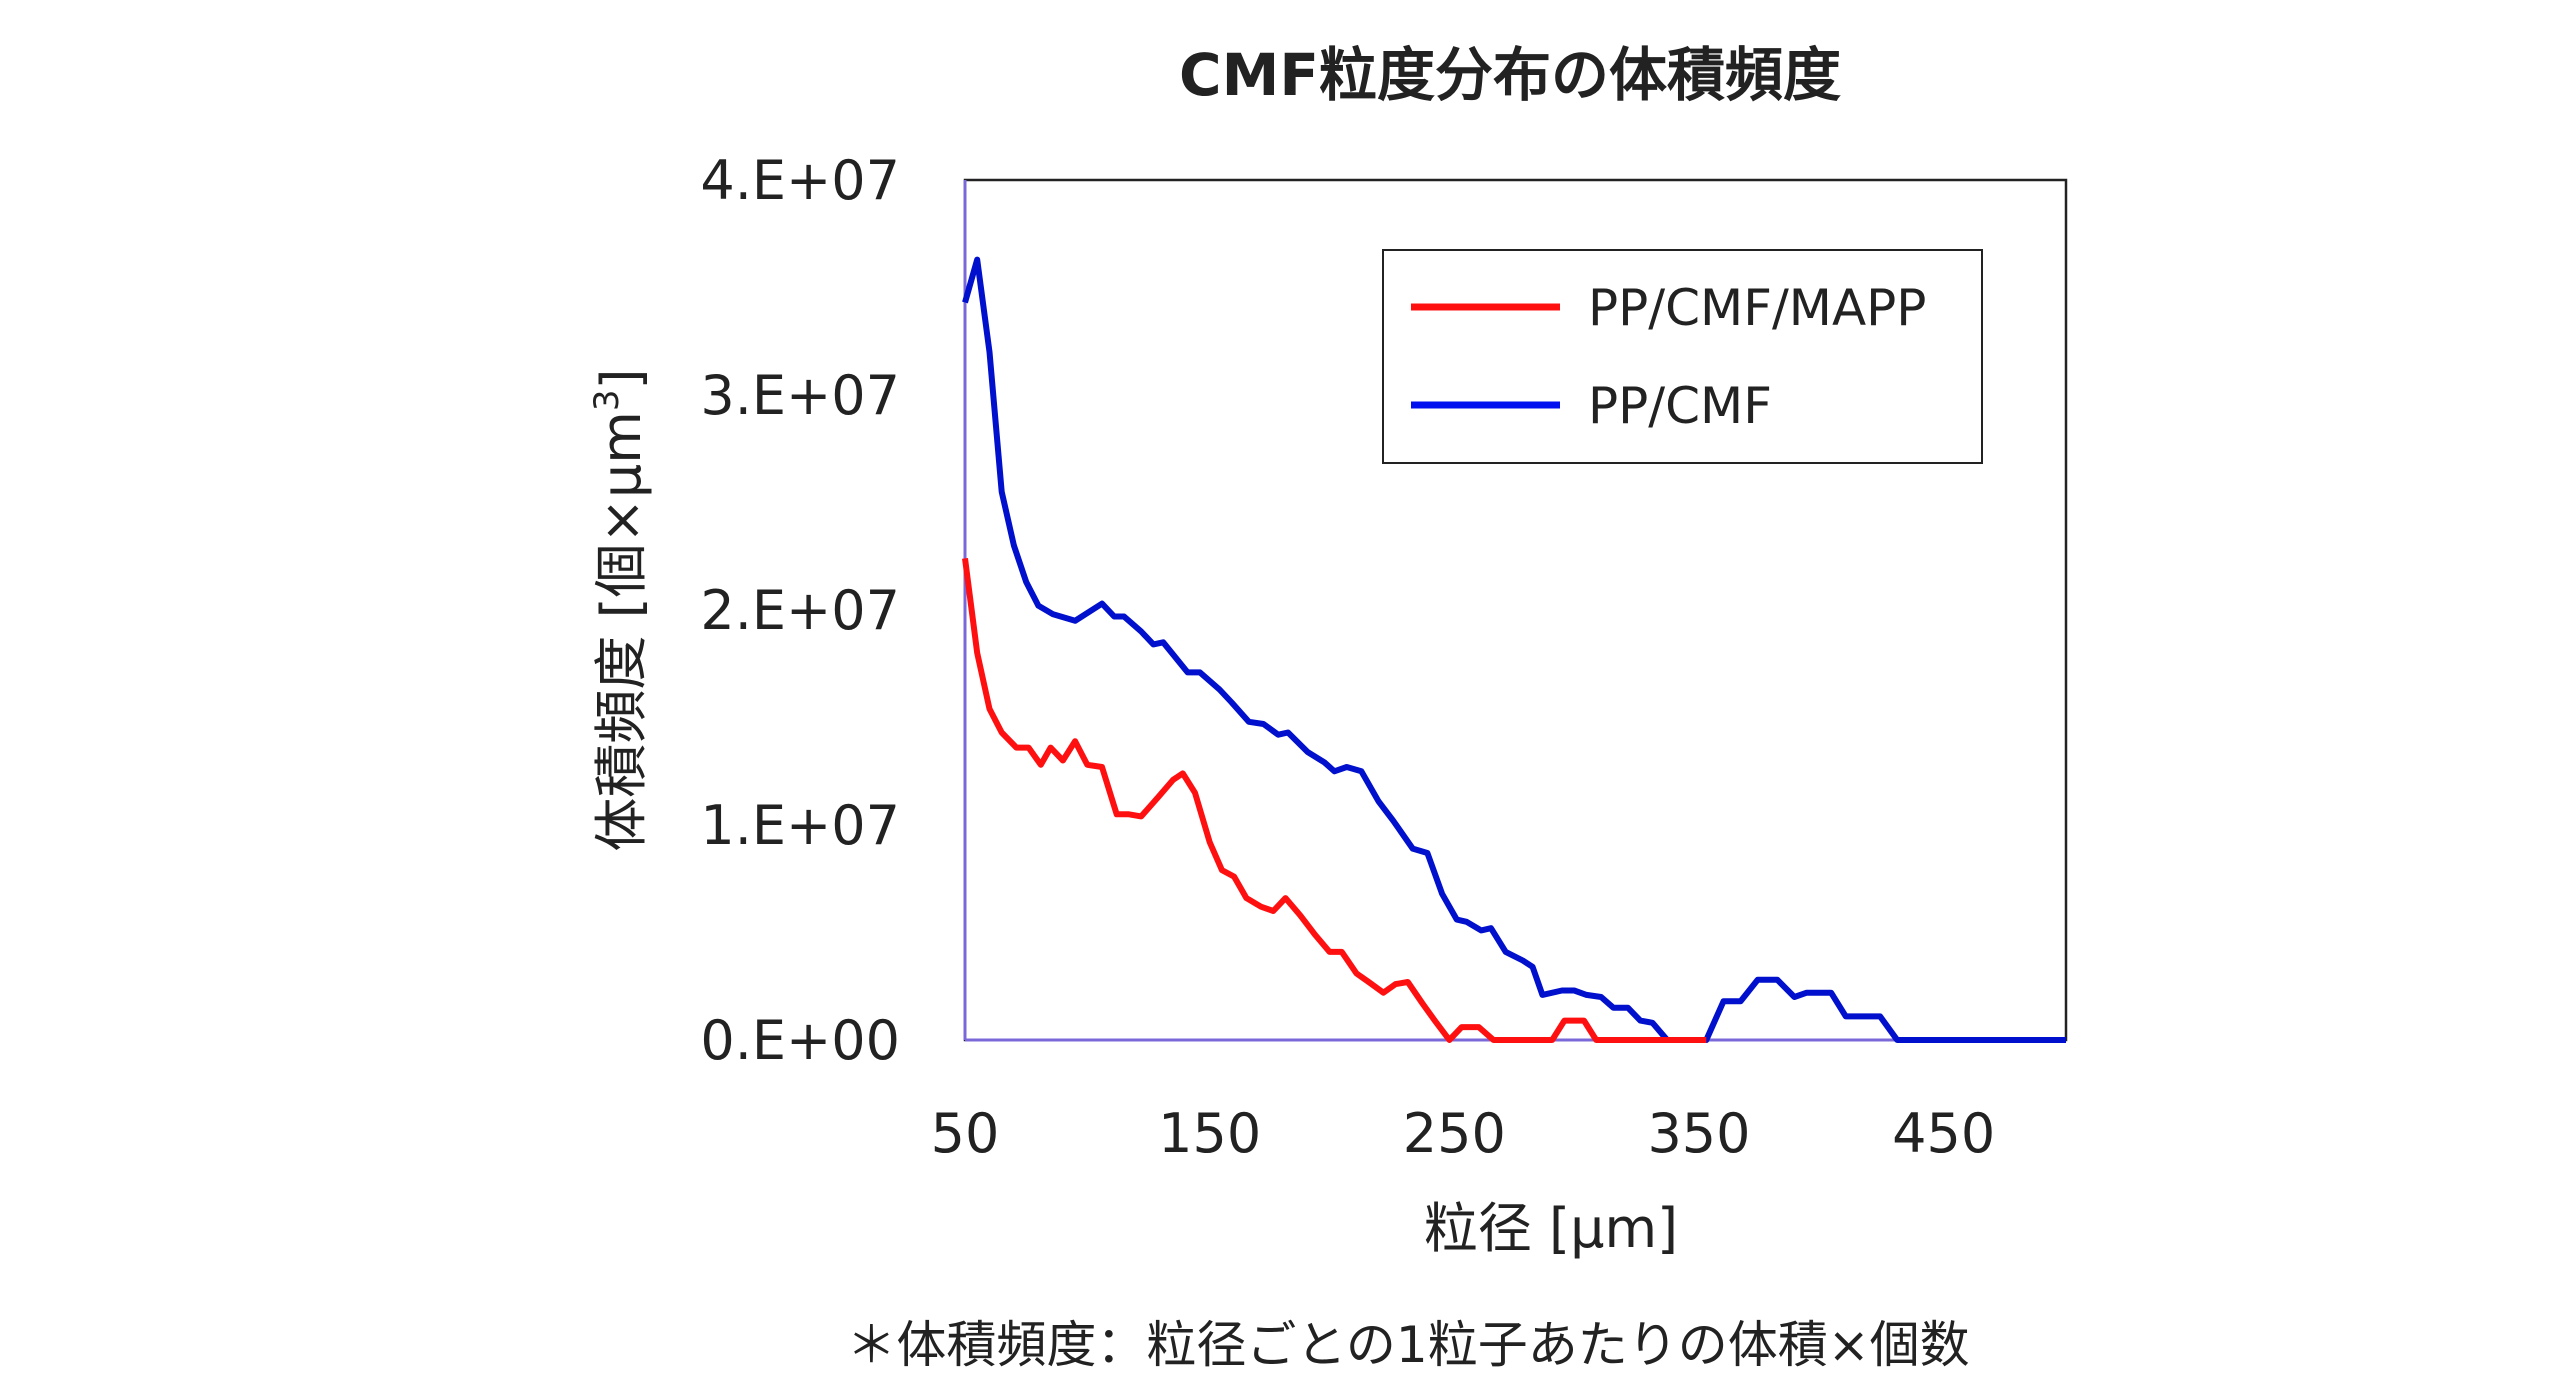 This screenshot has width=2560, height=1392. Describe the element at coordinates (621, 631) in the screenshot. I see `y-axis-label-main: 体積頻度 [個×μm` at that location.